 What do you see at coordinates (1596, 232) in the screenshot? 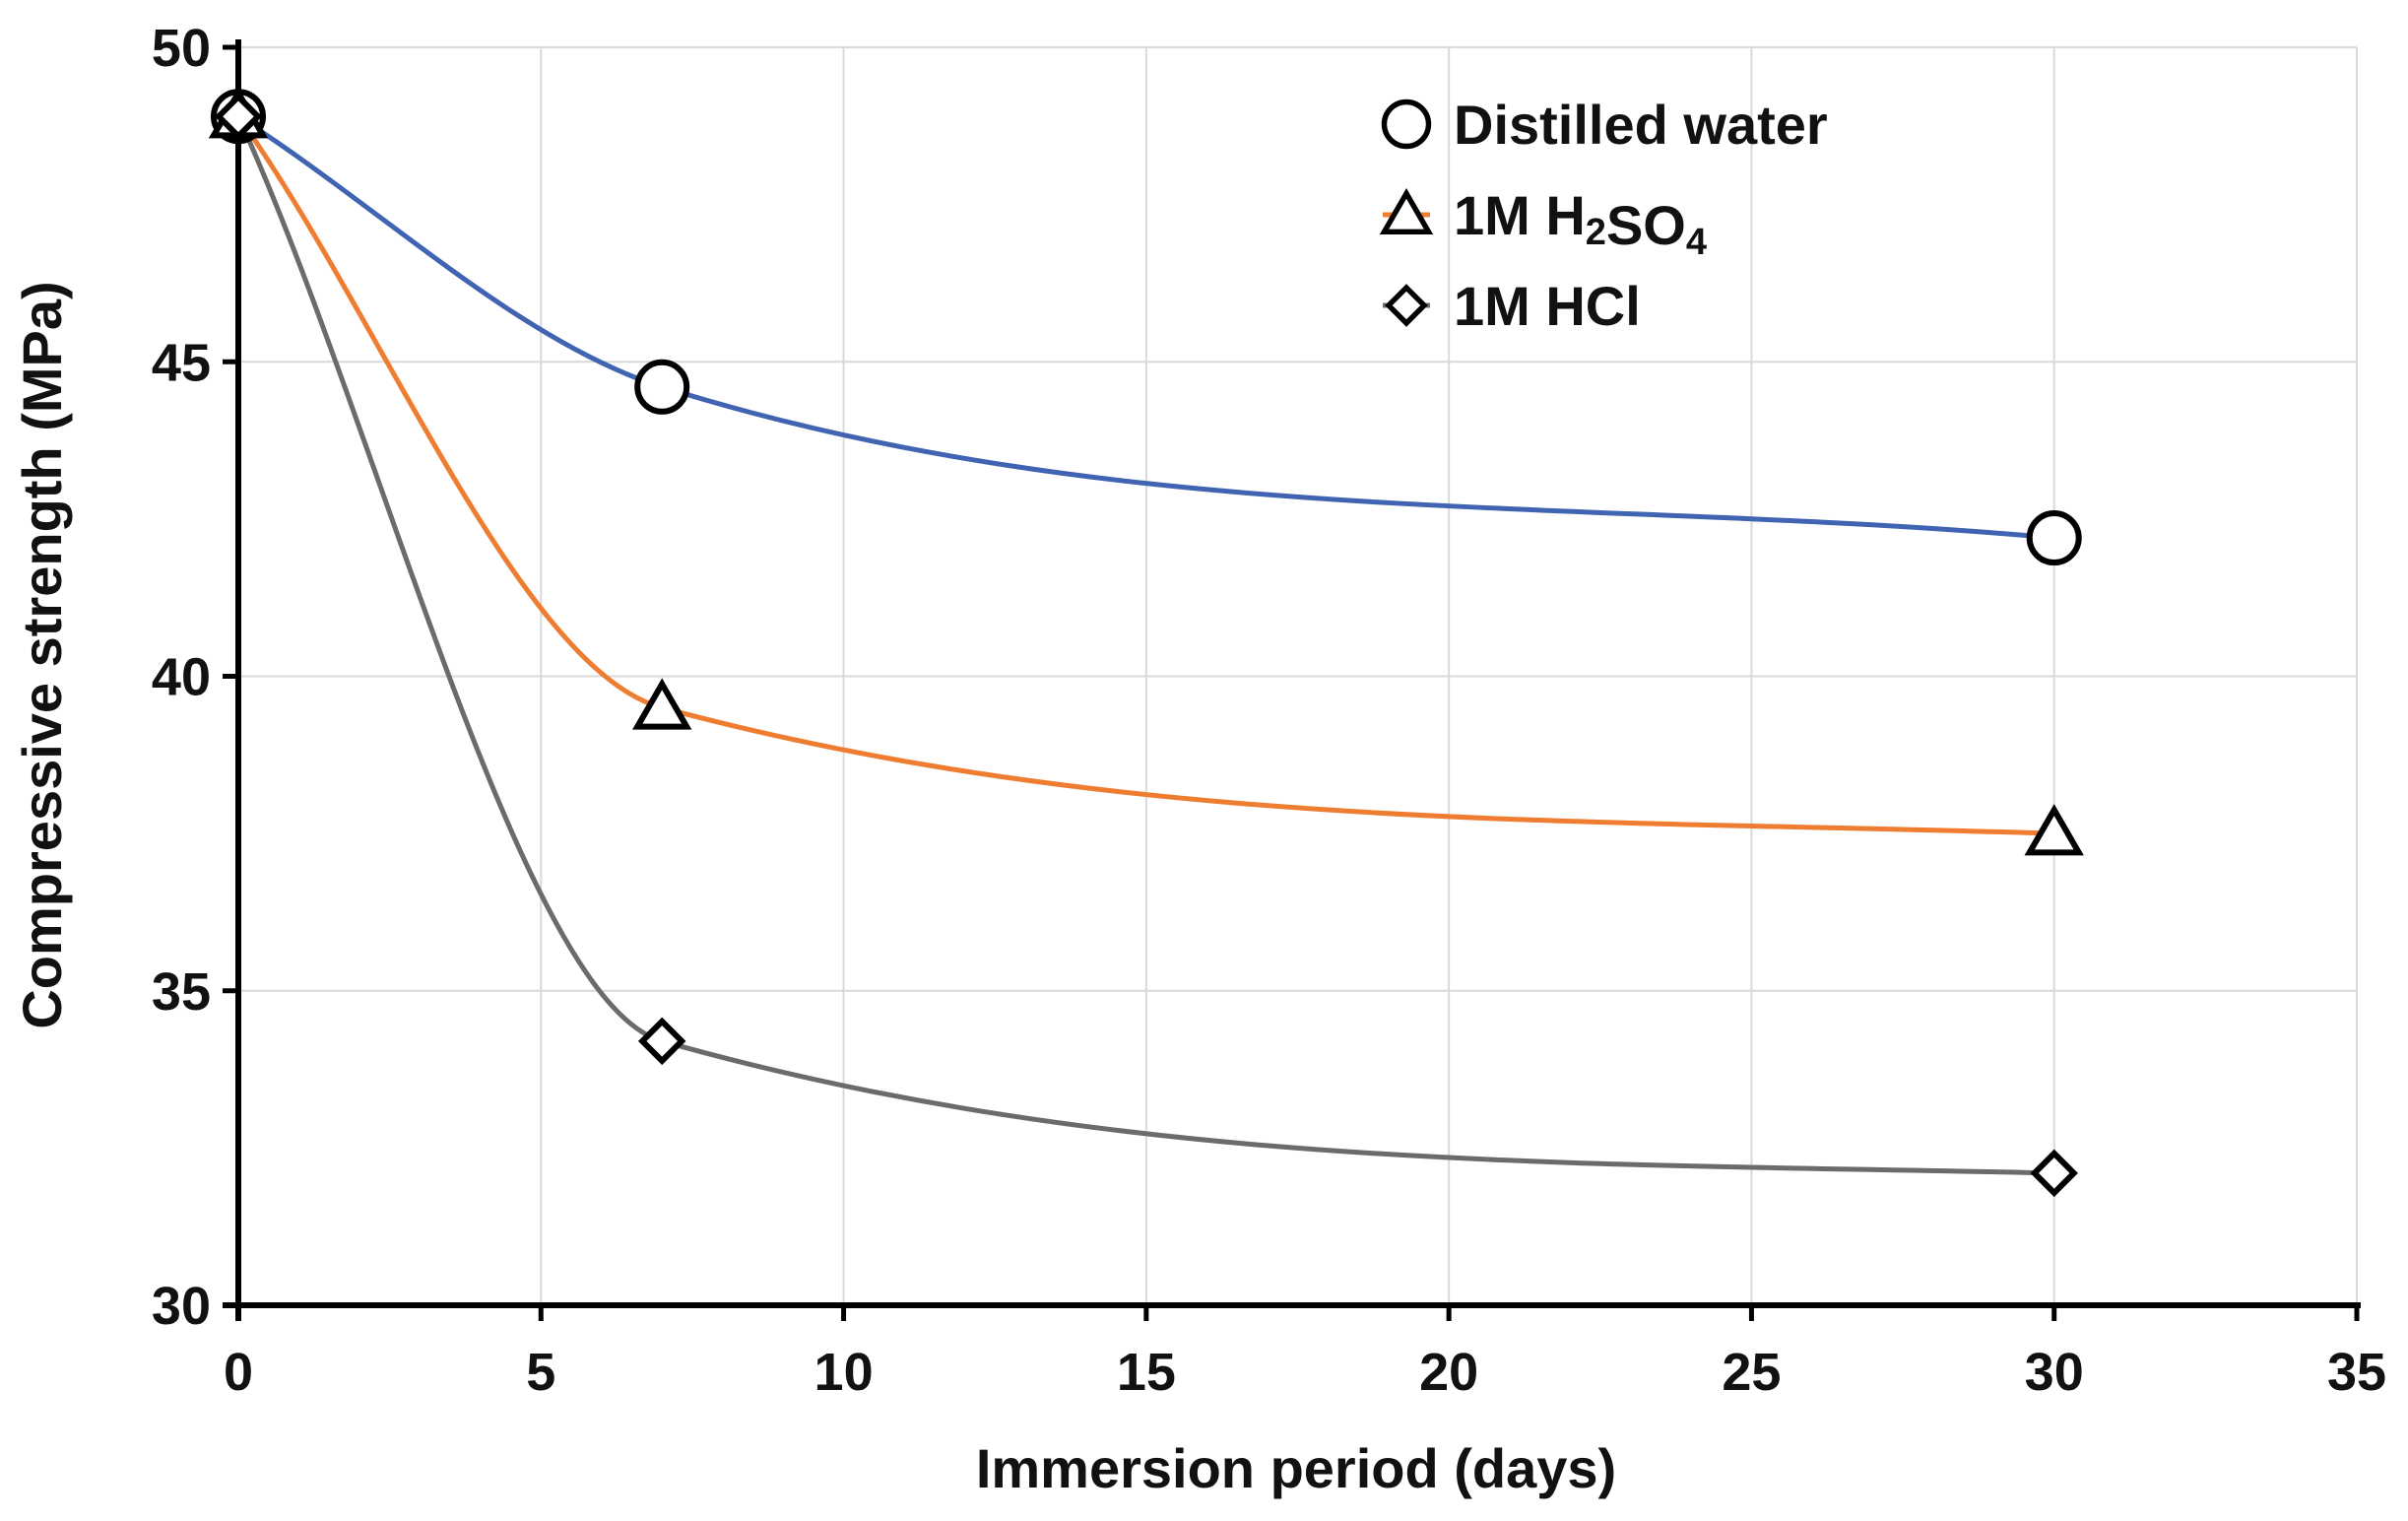
I see `legend-label-subscript: 2` at bounding box center [1596, 232].